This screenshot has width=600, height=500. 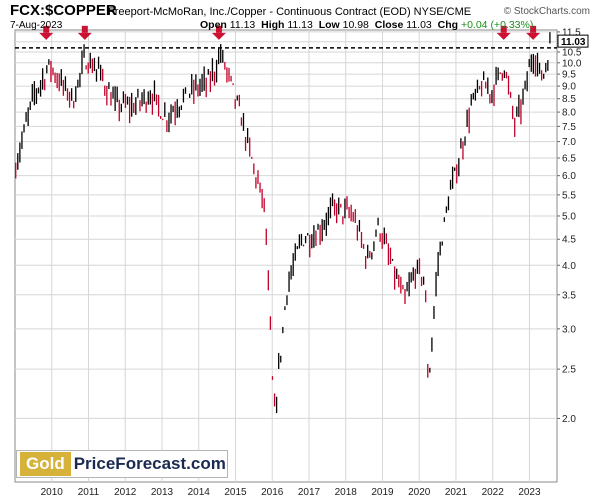 I want to click on logo-gold-text: Gold, so click(x=45, y=464).